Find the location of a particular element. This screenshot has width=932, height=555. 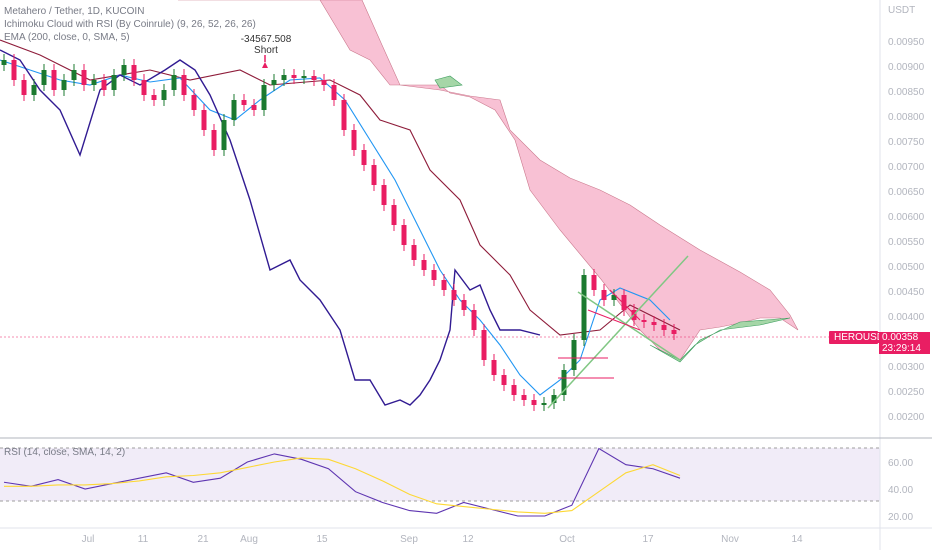

rsi-legend: RSI (14, close, SMA, 14, 2) is located at coordinates (65, 452).